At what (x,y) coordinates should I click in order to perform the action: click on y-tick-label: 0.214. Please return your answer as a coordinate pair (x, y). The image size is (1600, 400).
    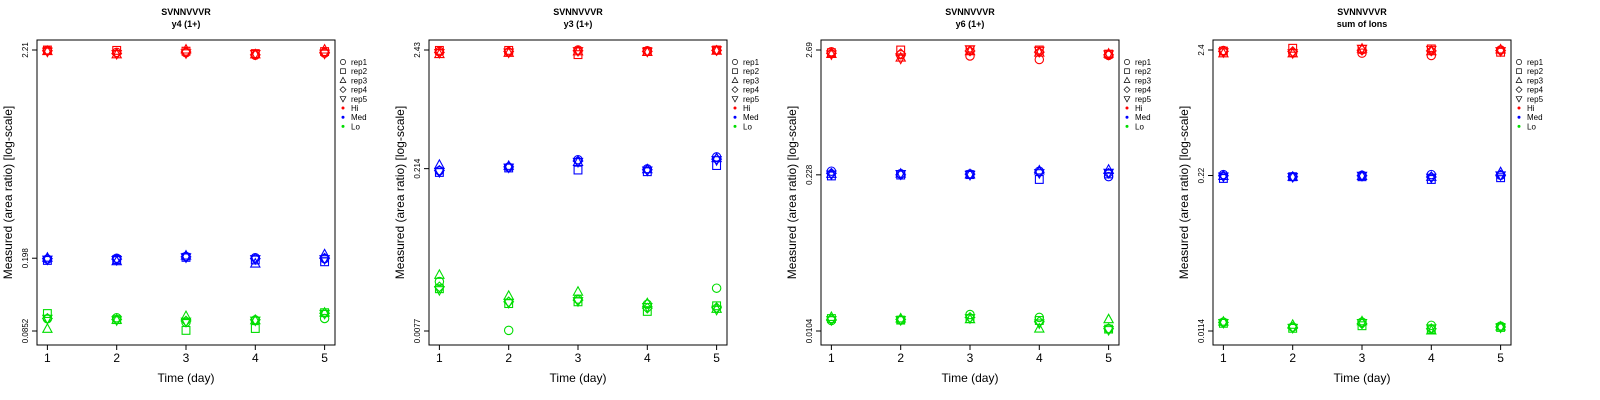
    Looking at the image, I should click on (417, 168).